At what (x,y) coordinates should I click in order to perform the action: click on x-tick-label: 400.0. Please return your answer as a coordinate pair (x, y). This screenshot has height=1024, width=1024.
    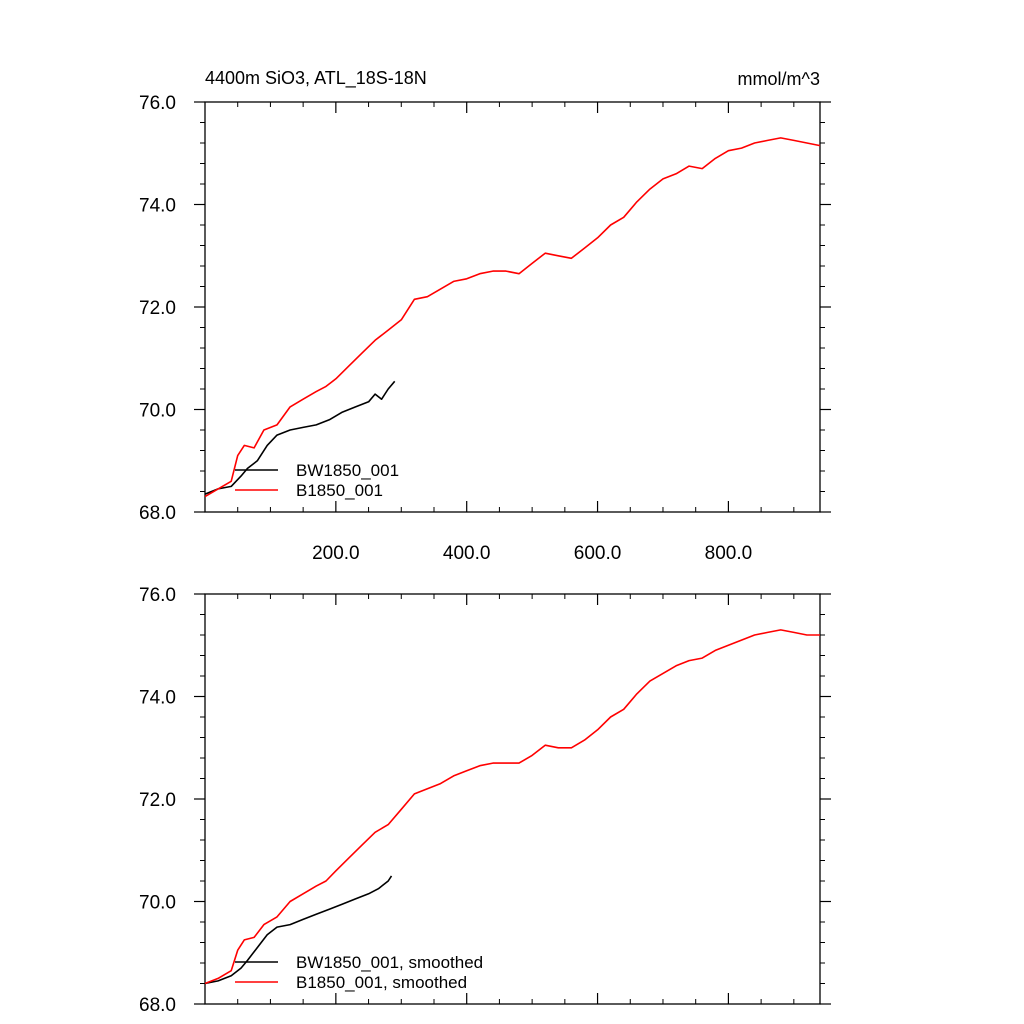
    Looking at the image, I should click on (467, 553).